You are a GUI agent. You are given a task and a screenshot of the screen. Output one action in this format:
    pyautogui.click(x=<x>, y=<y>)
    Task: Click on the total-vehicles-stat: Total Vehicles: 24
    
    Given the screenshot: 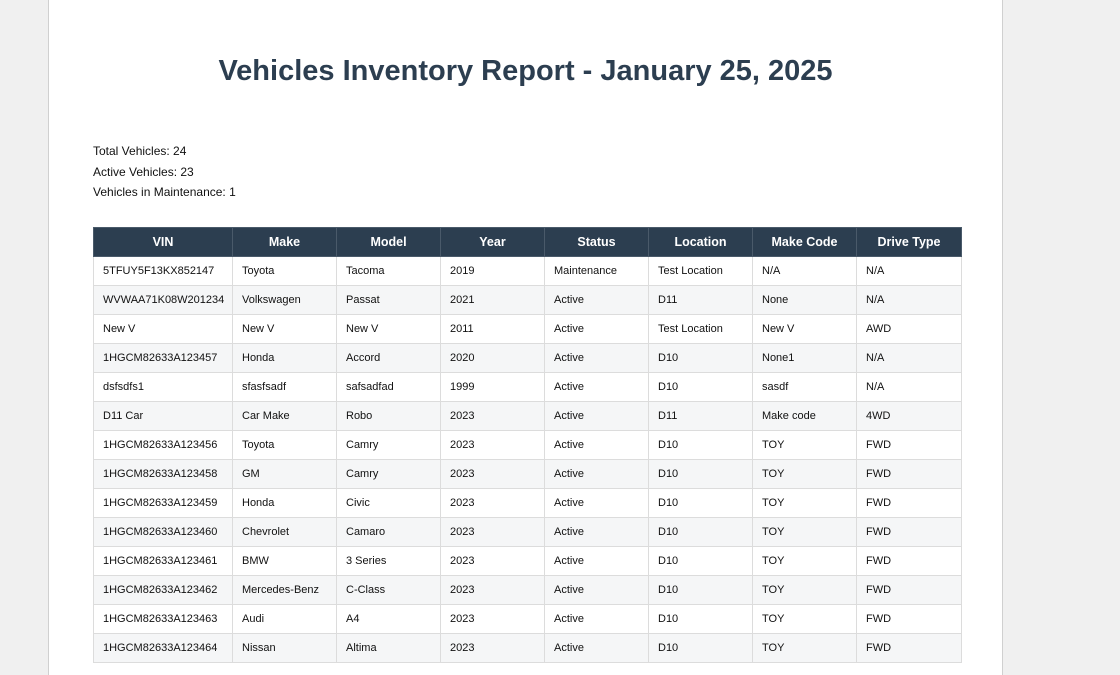 What is the action you would take?
    pyautogui.click(x=140, y=151)
    